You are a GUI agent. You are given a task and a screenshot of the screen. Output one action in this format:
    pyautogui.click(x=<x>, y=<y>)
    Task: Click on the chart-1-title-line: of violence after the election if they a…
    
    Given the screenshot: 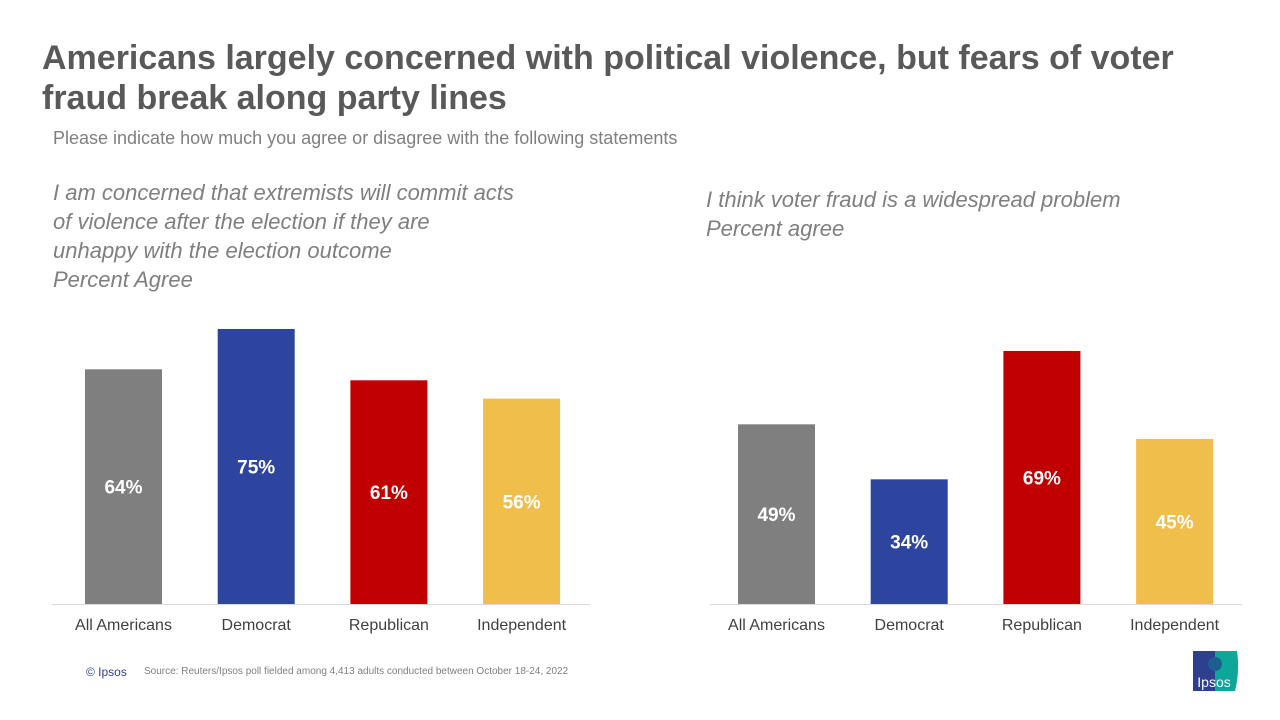 What is the action you would take?
    pyautogui.click(x=241, y=221)
    